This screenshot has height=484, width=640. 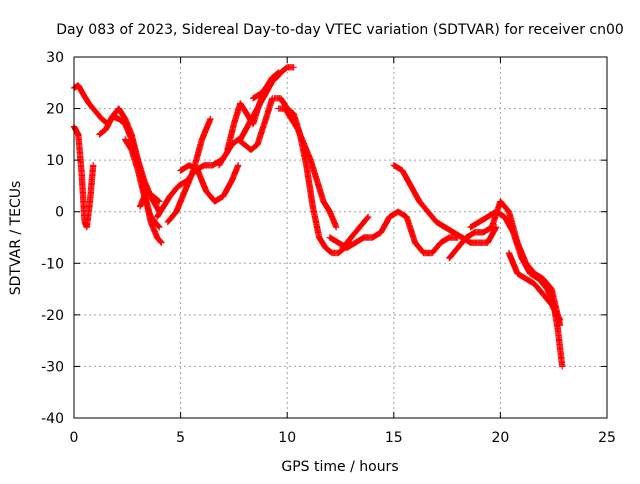 I want to click on x-tick-label: 10, so click(x=287, y=438).